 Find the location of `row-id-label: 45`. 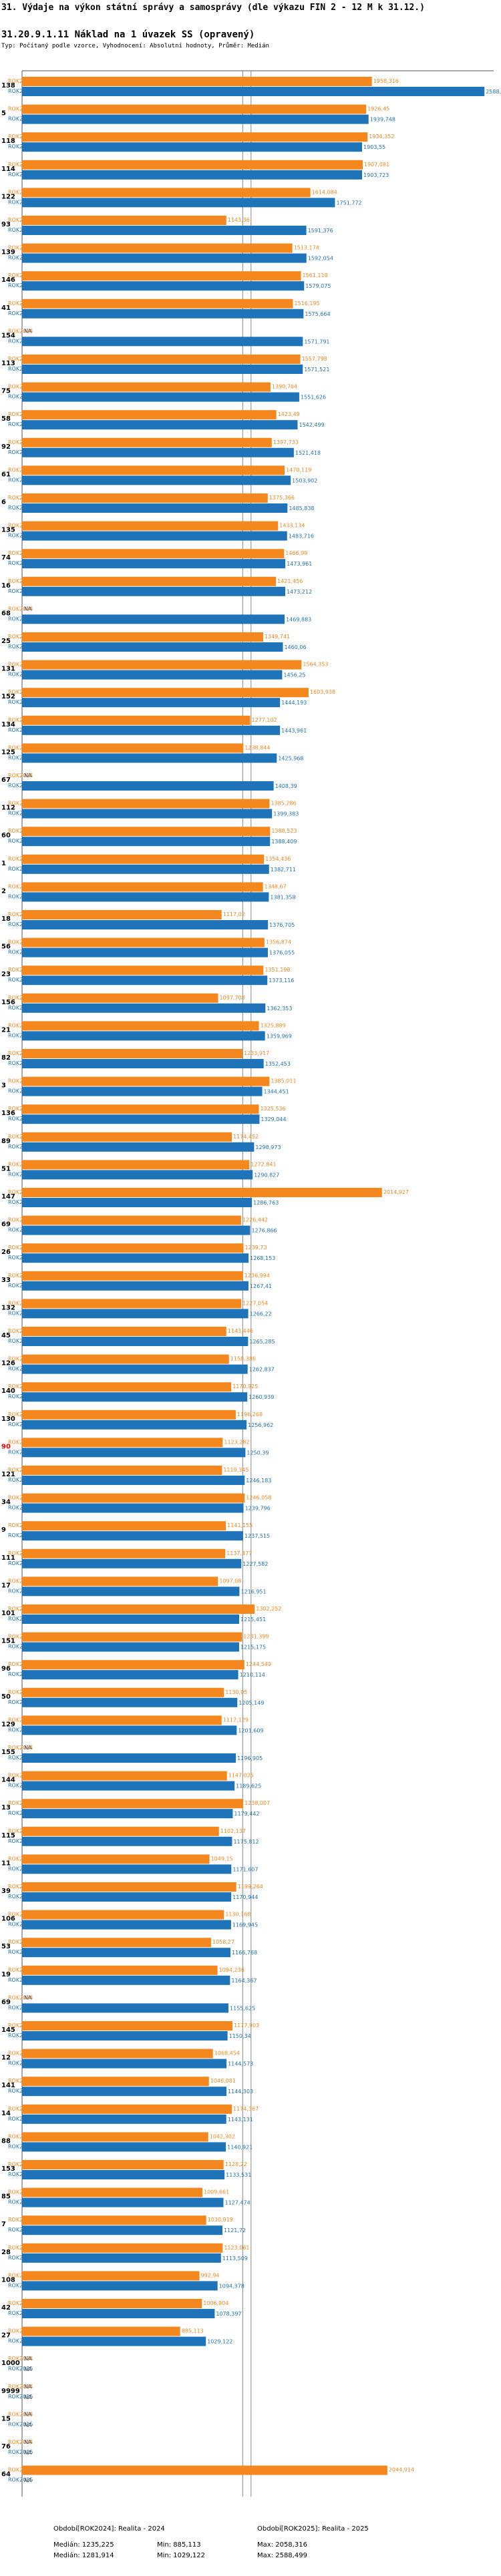

row-id-label: 45 is located at coordinates (6, 1335).